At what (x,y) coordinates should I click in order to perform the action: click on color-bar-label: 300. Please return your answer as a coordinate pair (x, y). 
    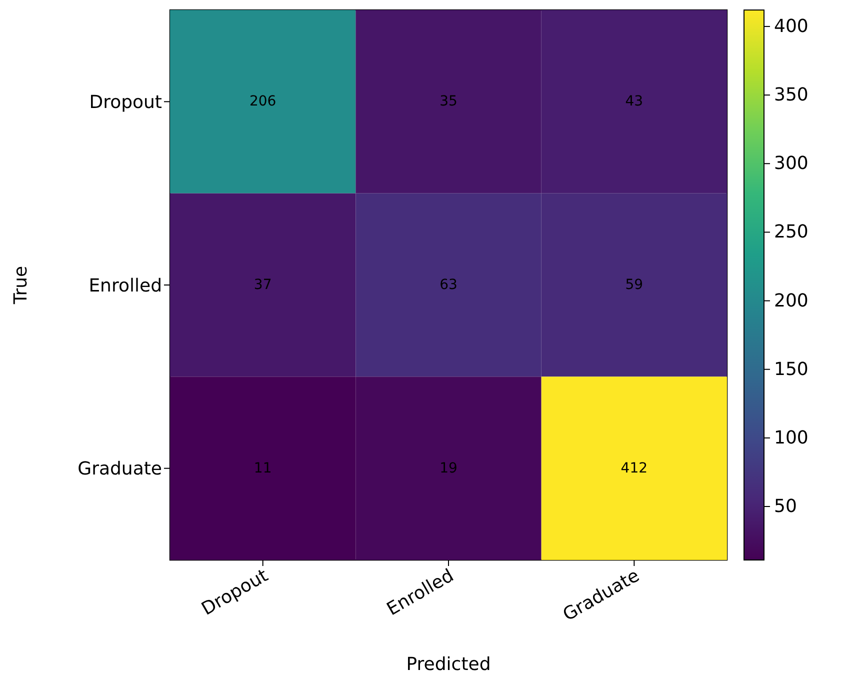
    Looking at the image, I should click on (791, 163).